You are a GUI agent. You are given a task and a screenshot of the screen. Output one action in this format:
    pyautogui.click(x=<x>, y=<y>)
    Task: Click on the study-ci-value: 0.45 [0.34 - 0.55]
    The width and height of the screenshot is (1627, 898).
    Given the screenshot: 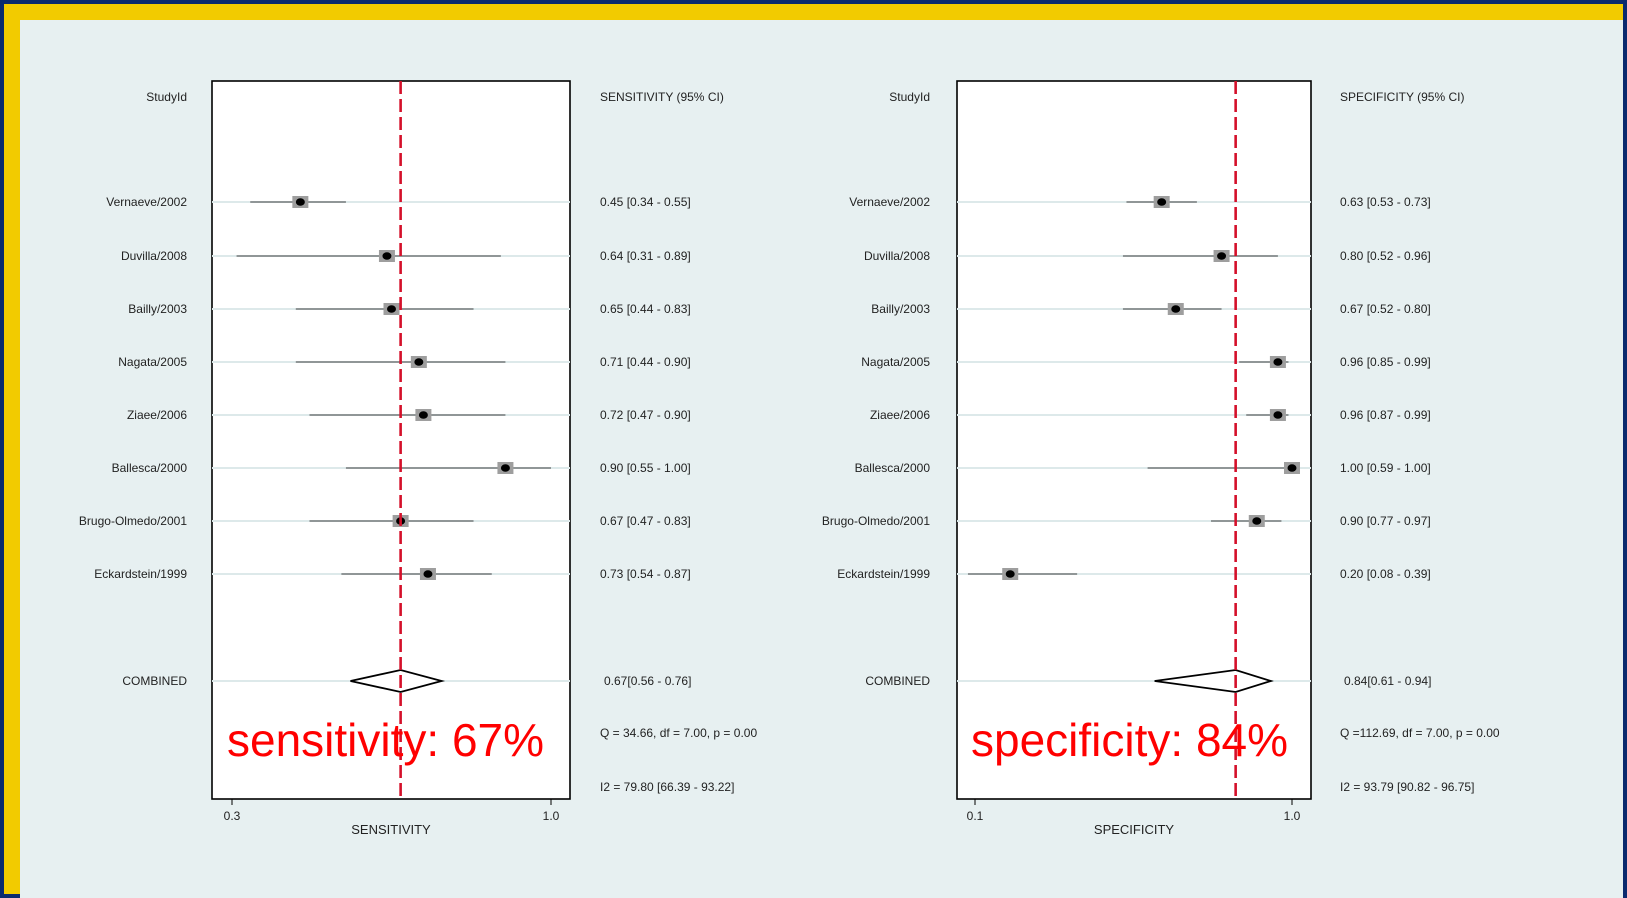 What is the action you would take?
    pyautogui.click(x=645, y=202)
    